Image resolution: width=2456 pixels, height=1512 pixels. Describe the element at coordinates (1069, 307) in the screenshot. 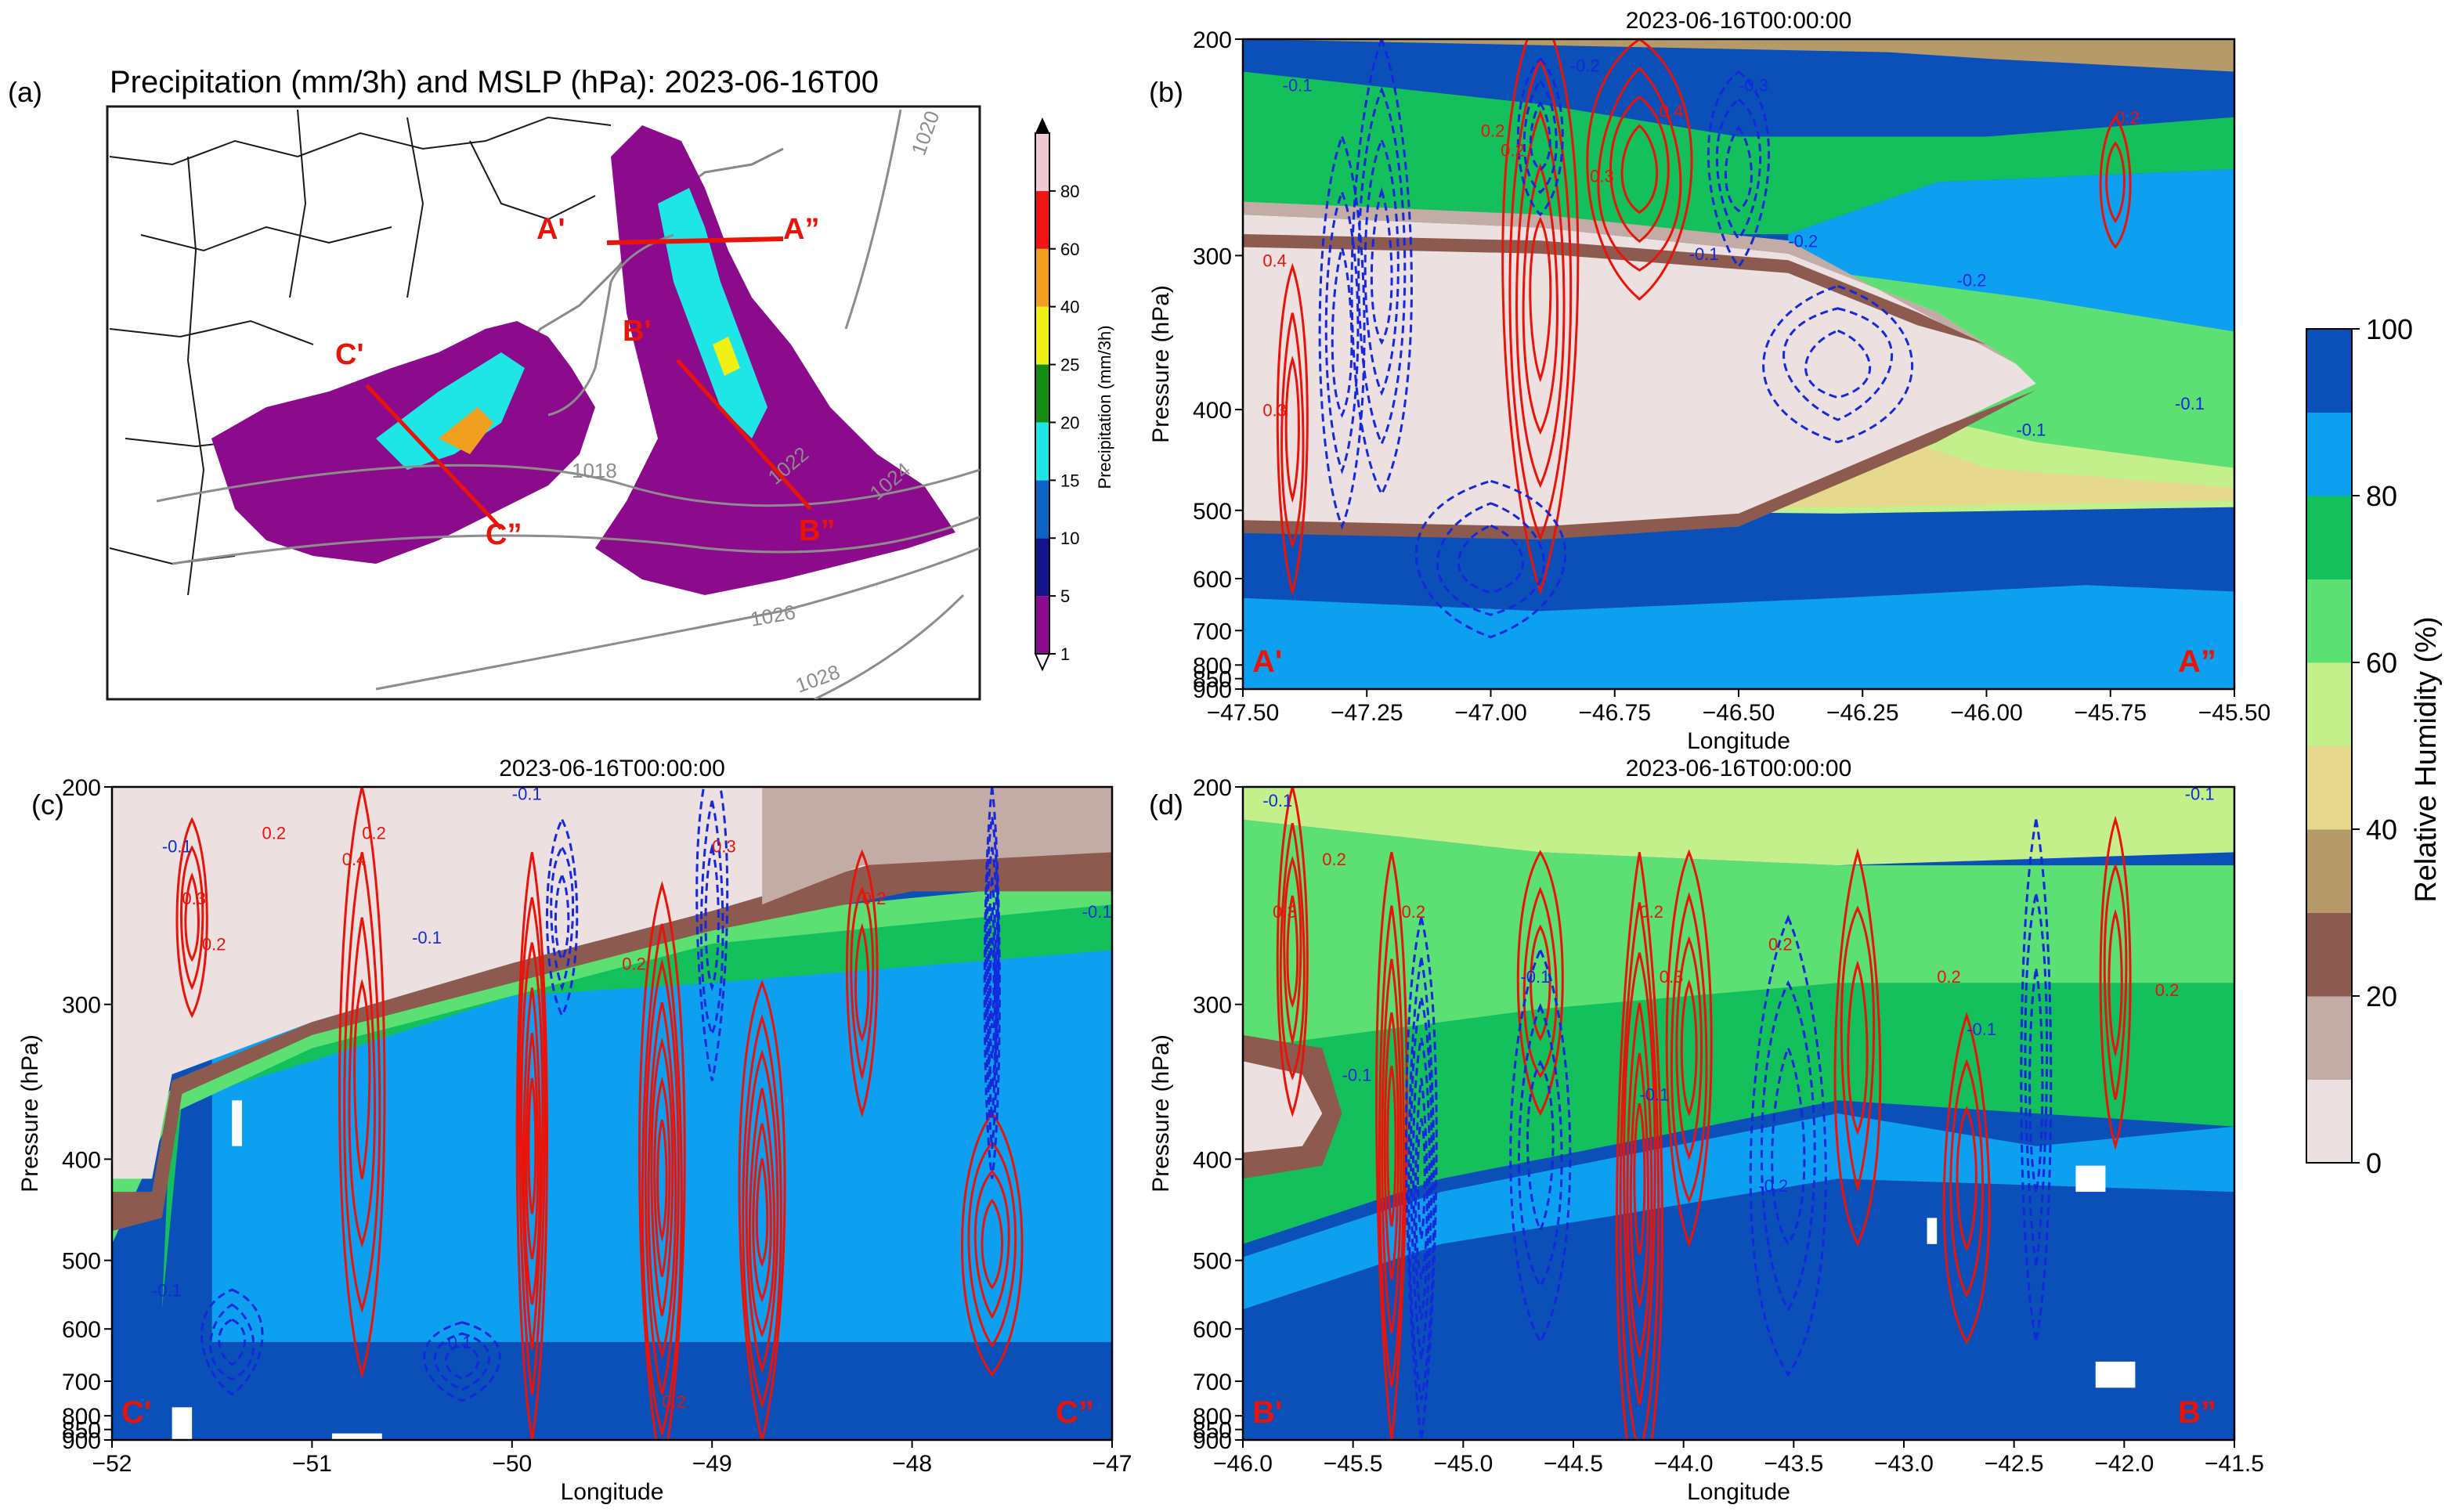

I see `precip-colorbar-tick-label: 40` at that location.